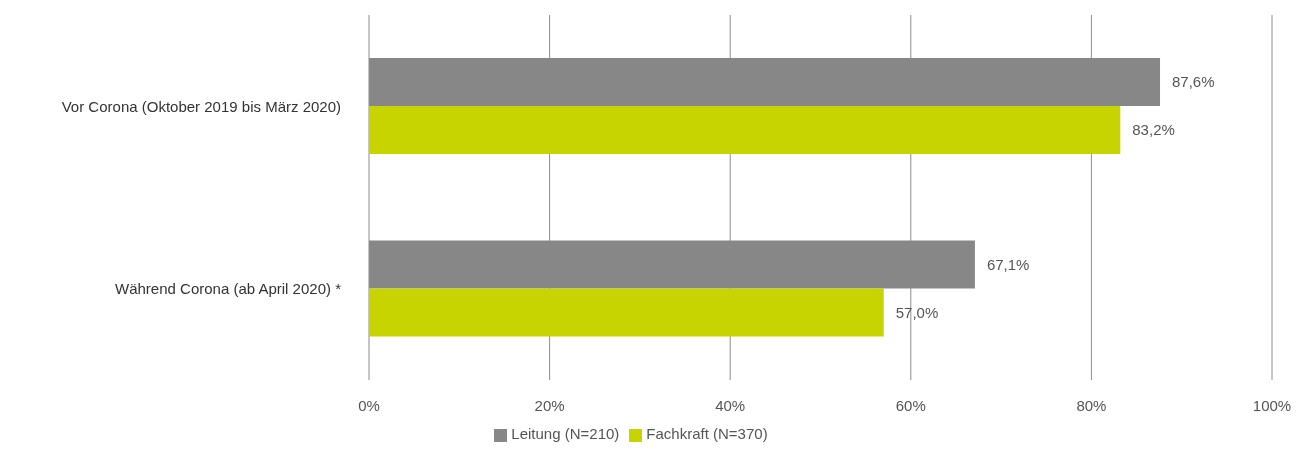 The height and width of the screenshot is (453, 1296). I want to click on data-label: 87,6%, so click(1193, 82).